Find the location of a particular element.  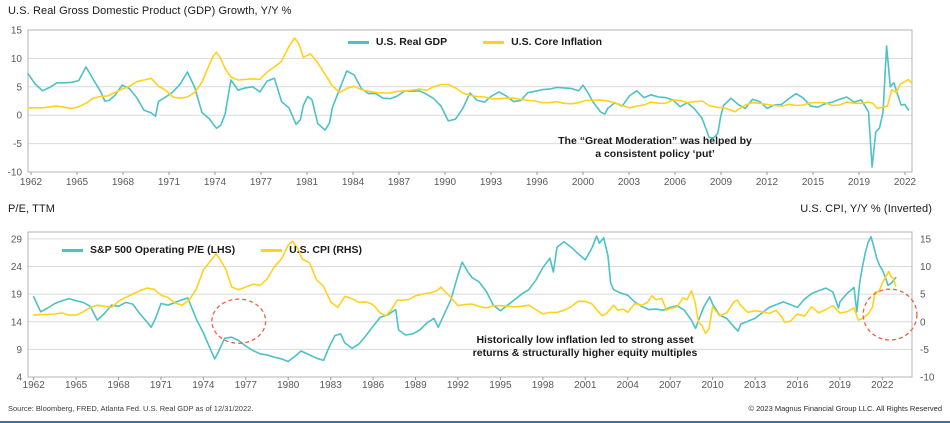

svg-text: 24 is located at coordinates (17, 267).